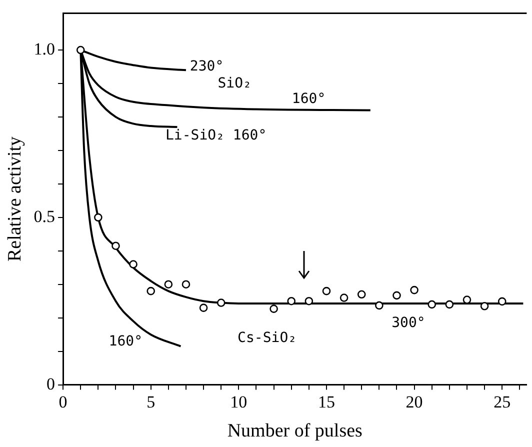 The height and width of the screenshot is (447, 532). What do you see at coordinates (216, 135) in the screenshot?
I see `annotation: Li-SiO₂ 160°` at bounding box center [216, 135].